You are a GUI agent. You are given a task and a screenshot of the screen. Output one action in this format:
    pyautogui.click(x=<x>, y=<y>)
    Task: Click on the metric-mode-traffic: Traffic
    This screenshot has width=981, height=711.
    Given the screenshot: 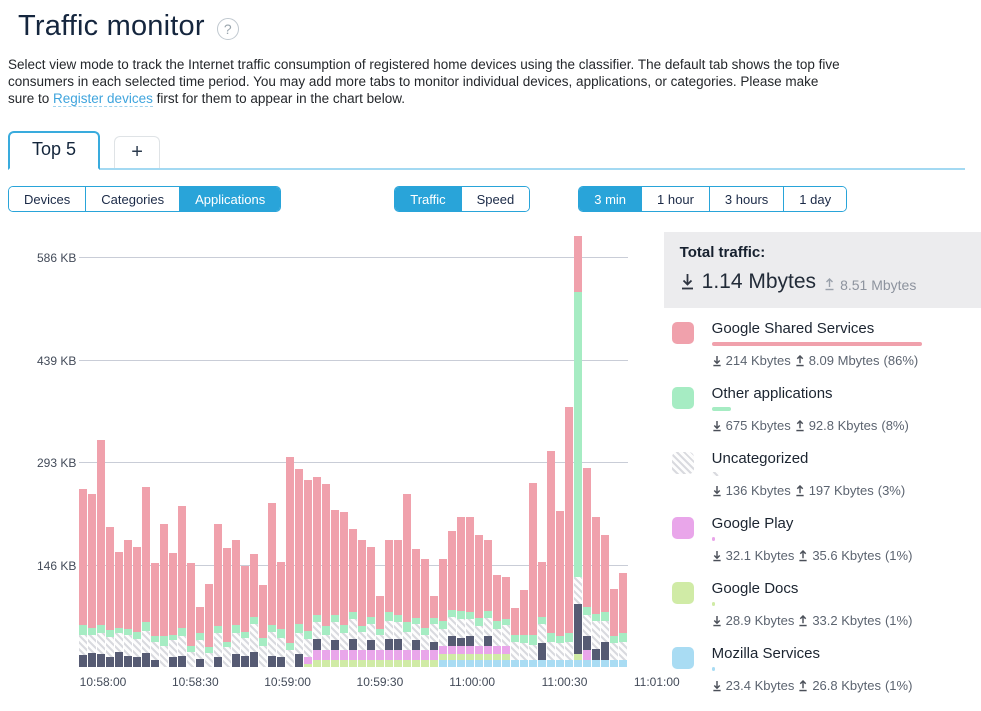 What is the action you would take?
    pyautogui.click(x=428, y=199)
    